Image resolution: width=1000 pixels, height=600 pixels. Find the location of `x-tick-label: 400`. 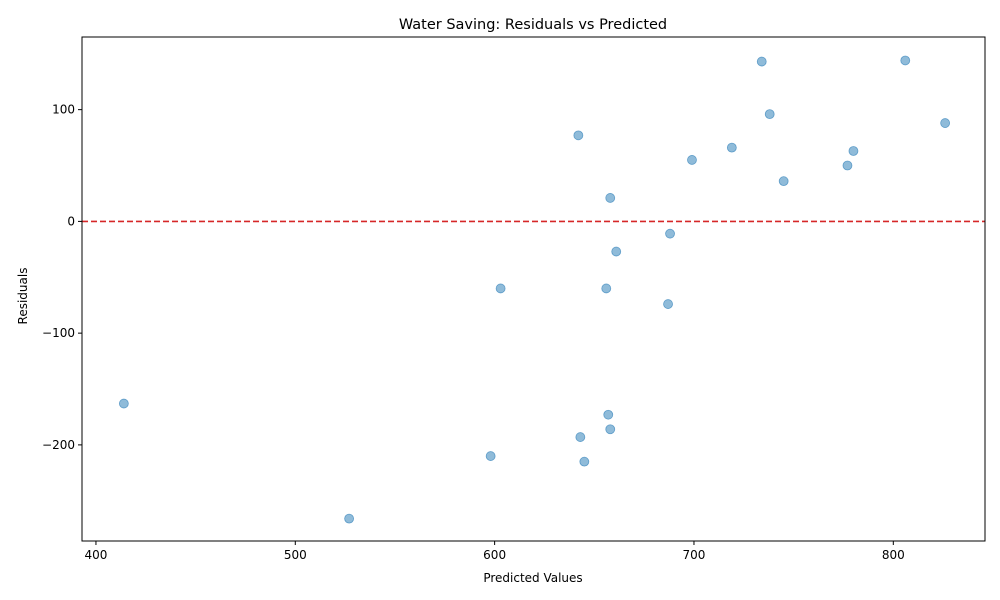

x-tick-label: 400 is located at coordinates (96, 555).